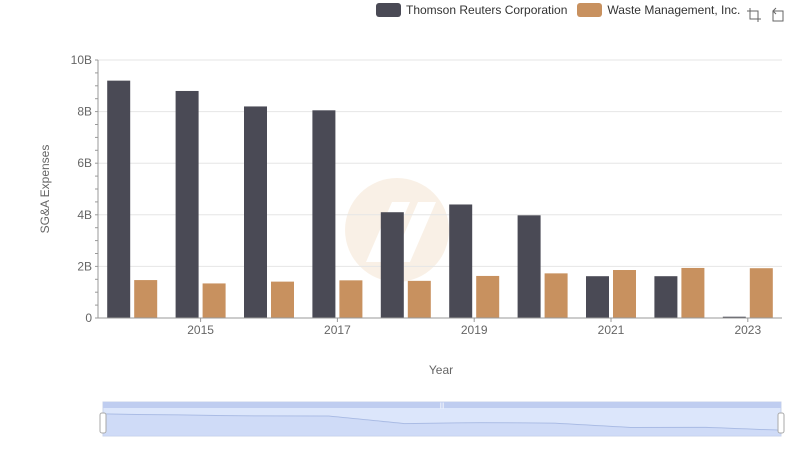 This screenshot has width=800, height=461. Describe the element at coordinates (666, 297) in the screenshot. I see `bar-thomson-reuters-2022` at that location.